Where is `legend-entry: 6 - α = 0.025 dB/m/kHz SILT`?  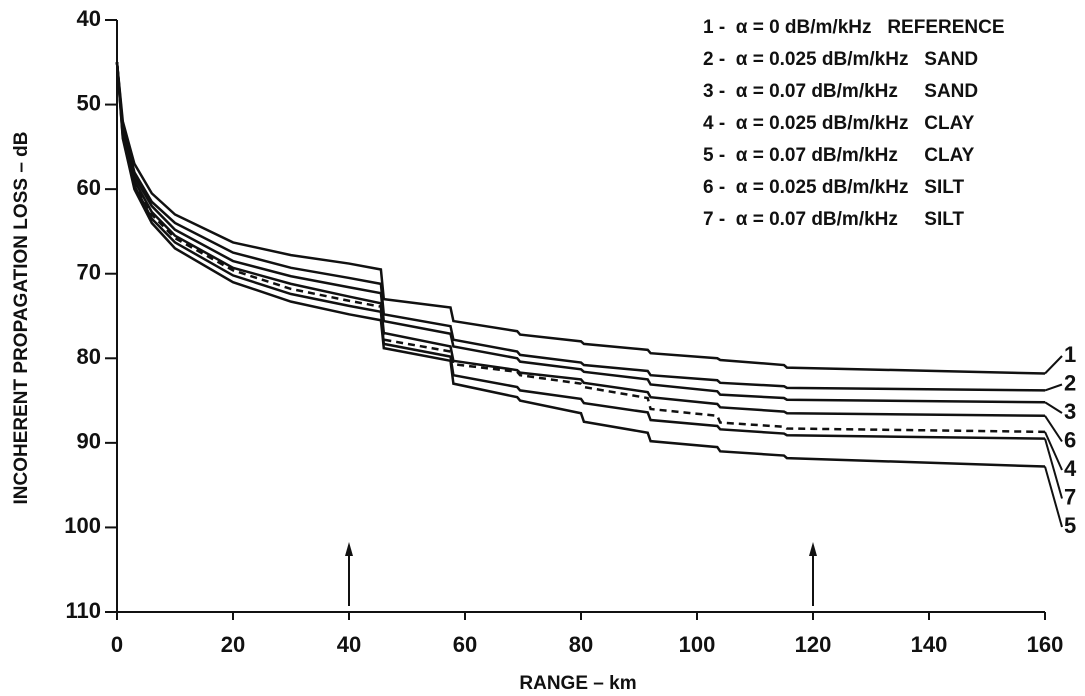
legend-entry: 6 - α = 0.025 dB/m/kHz SILT is located at coordinates (833, 187).